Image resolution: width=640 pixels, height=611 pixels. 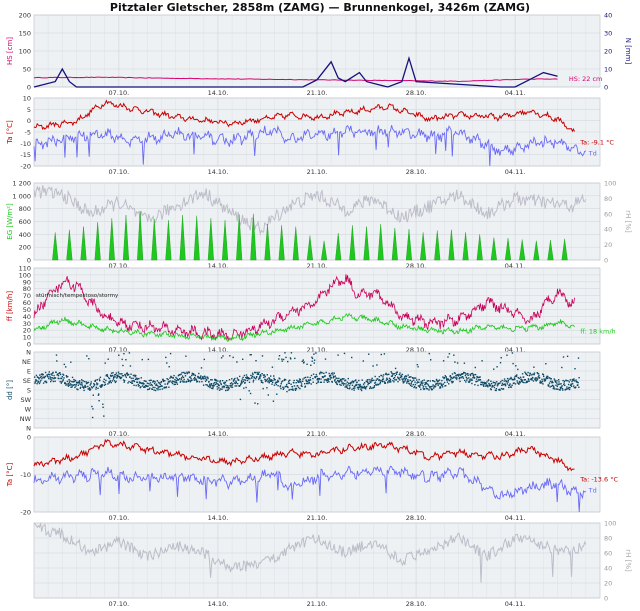 I want to click on panel-7-xtick: 14.10., so click(x=218, y=604).